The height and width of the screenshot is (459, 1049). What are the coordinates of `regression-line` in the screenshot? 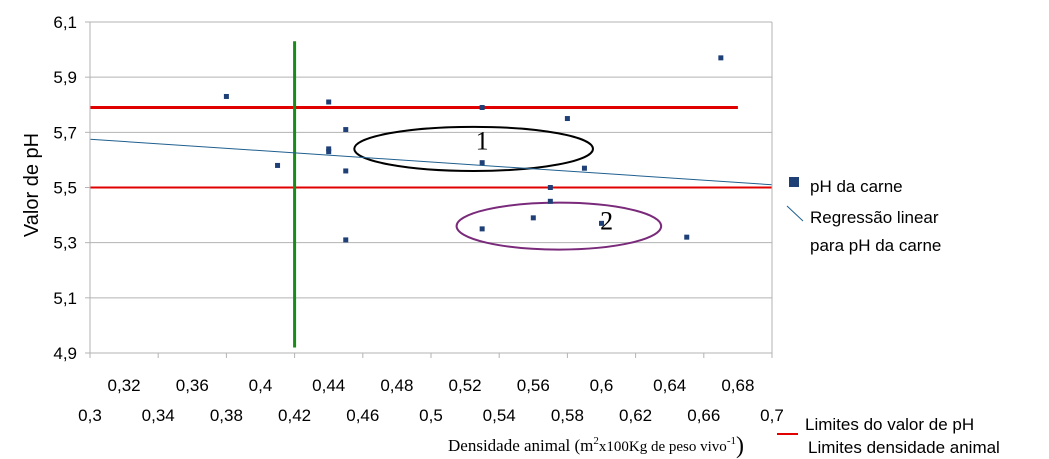 It's located at (431, 162).